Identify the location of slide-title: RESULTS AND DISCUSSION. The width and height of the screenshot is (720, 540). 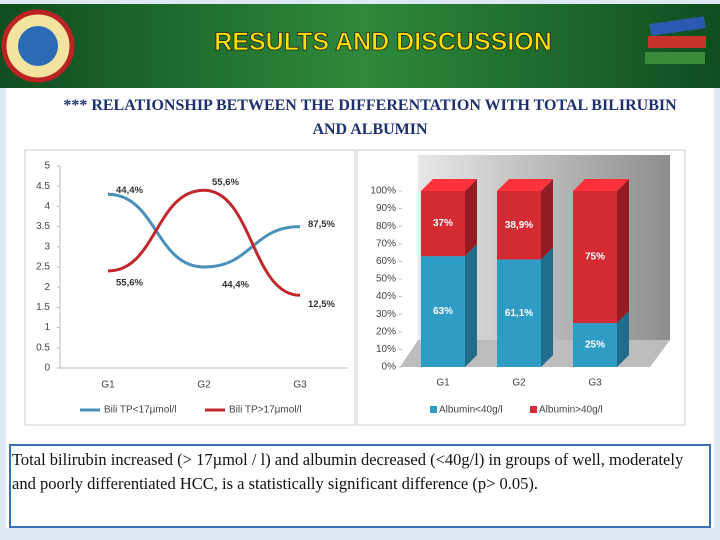
(383, 42).